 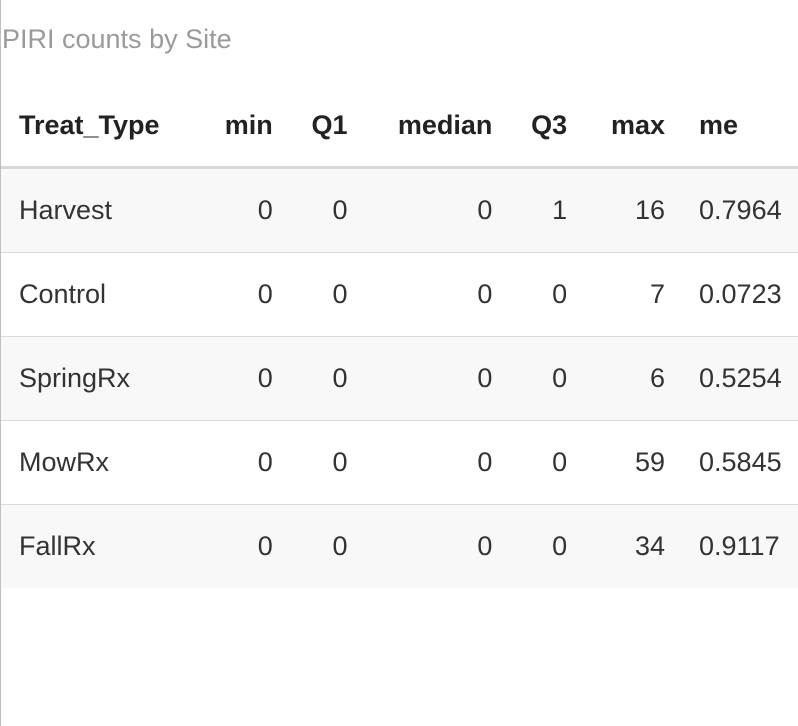 I want to click on cell-treat-type: FallRx, so click(x=98, y=546).